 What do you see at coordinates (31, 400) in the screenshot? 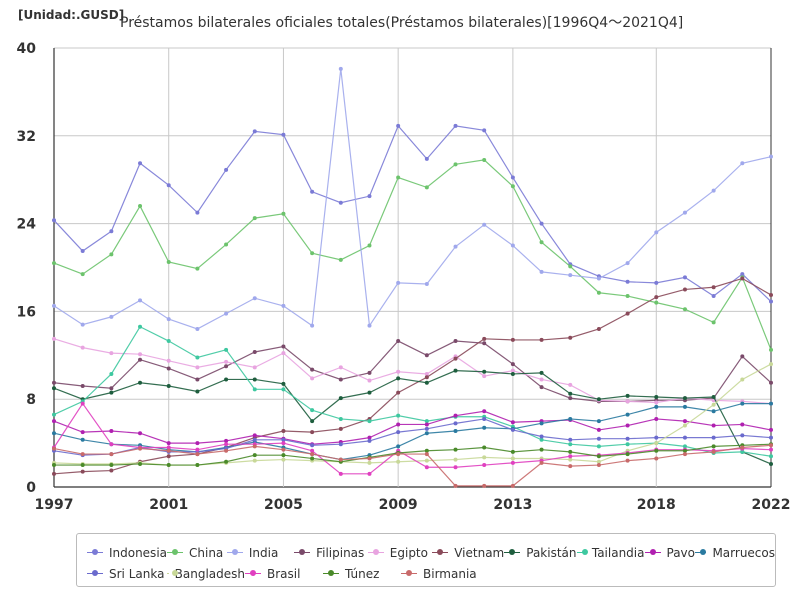
I see `y-tick-label: 8` at bounding box center [31, 400].